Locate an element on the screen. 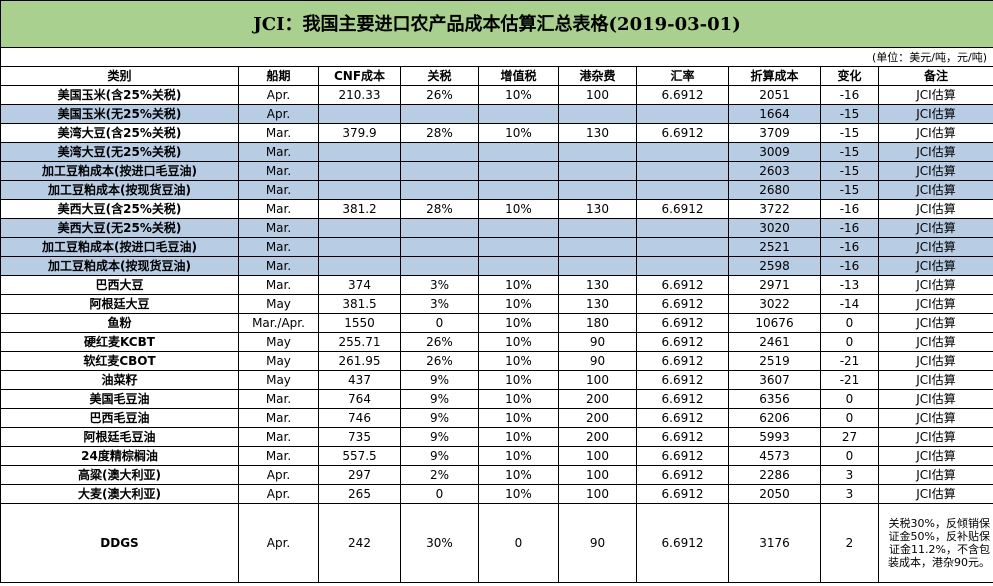 The width and height of the screenshot is (993, 586). column-header: 备注 is located at coordinates (935, 76).